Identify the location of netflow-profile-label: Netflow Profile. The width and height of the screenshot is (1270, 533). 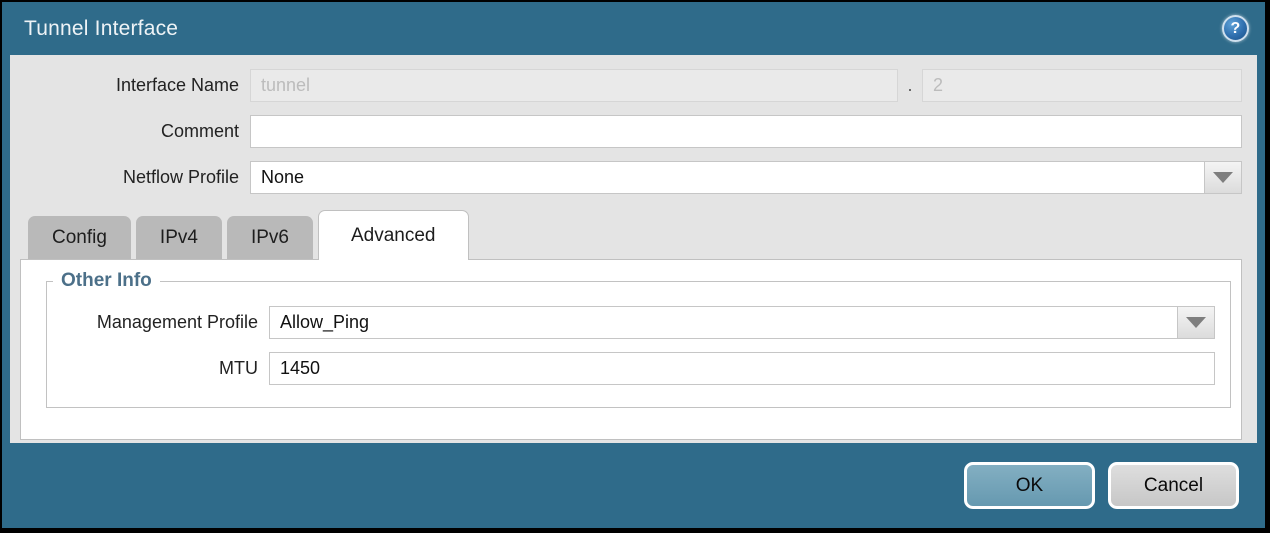
(180, 177).